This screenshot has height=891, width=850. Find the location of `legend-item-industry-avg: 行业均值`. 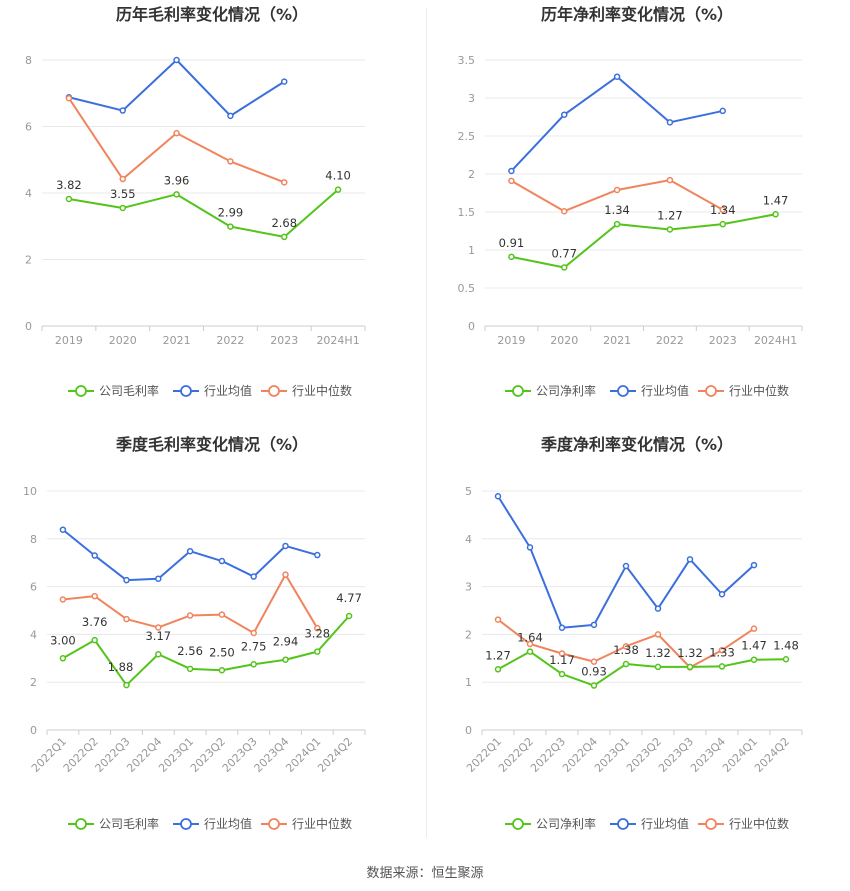

legend-item-industry-avg: 行业均值 is located at coordinates (212, 390).